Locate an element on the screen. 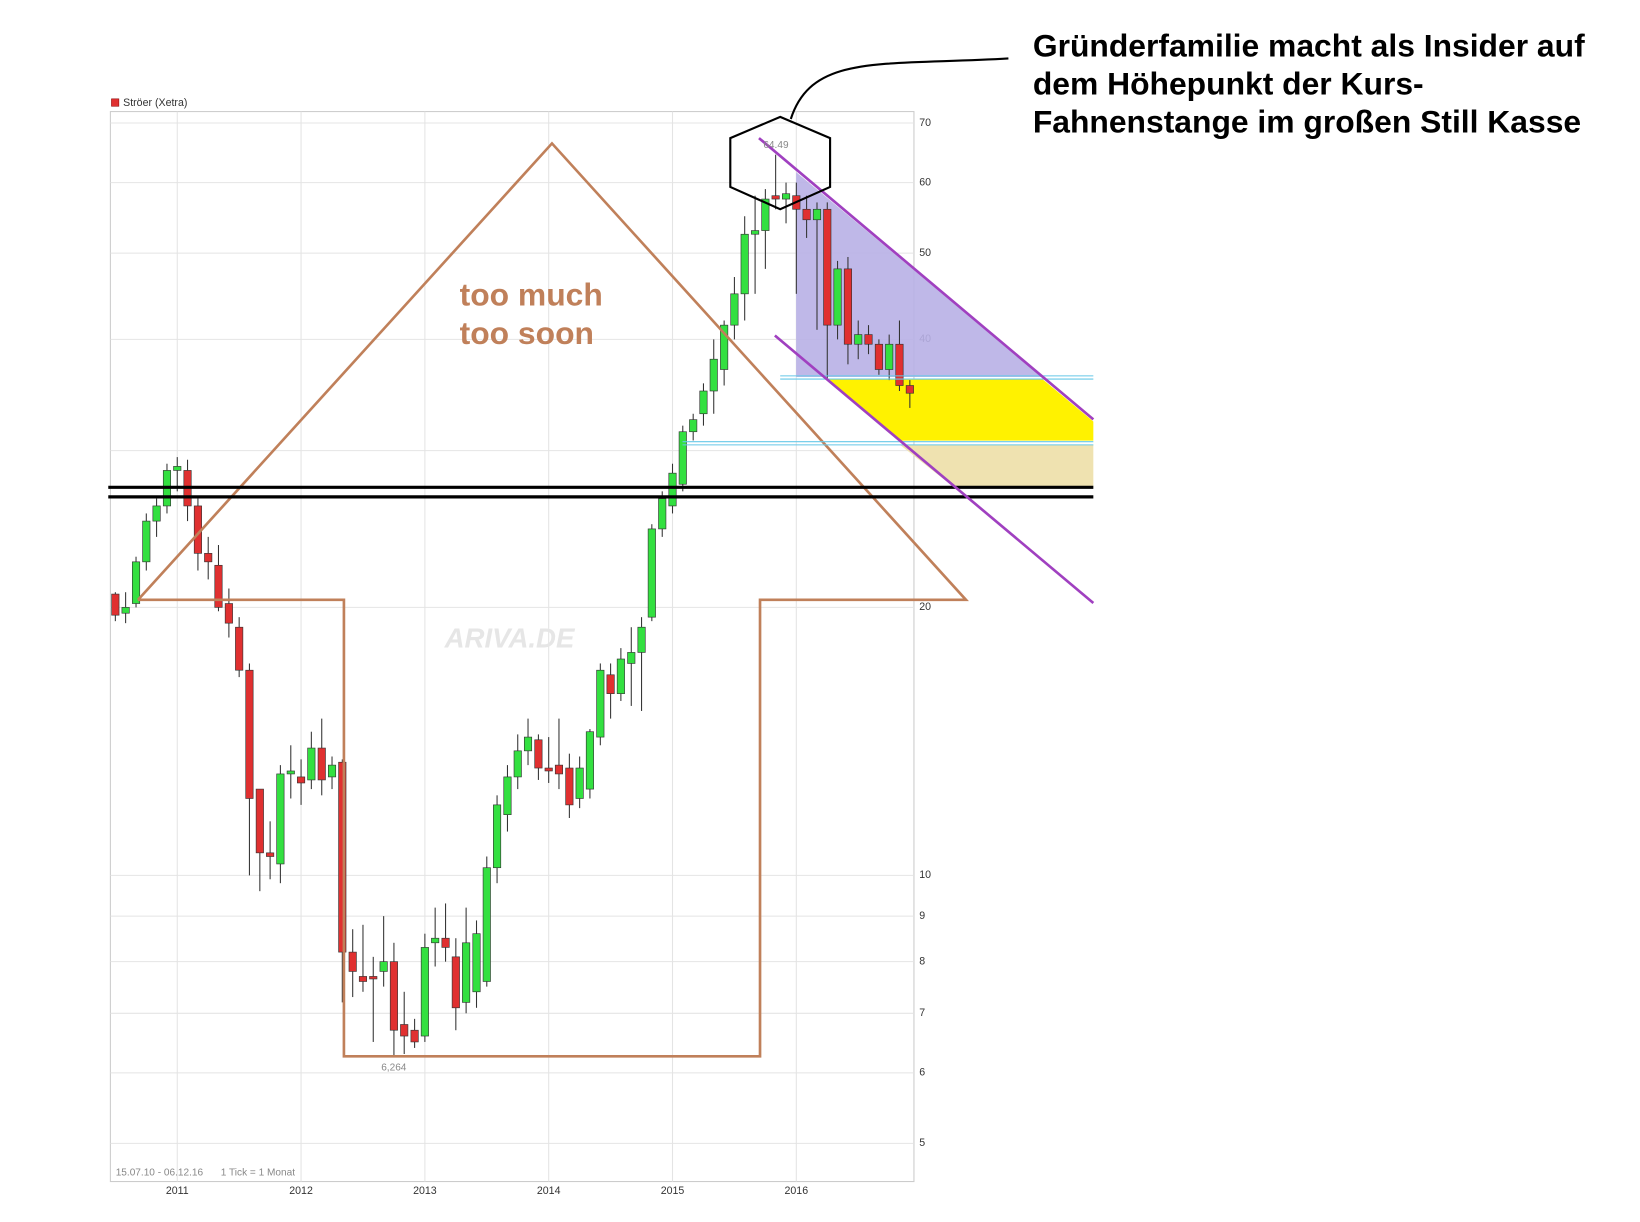 Image resolution: width=1640 pixels, height=1222 pixels. target-zone is located at coordinates (960, 410).